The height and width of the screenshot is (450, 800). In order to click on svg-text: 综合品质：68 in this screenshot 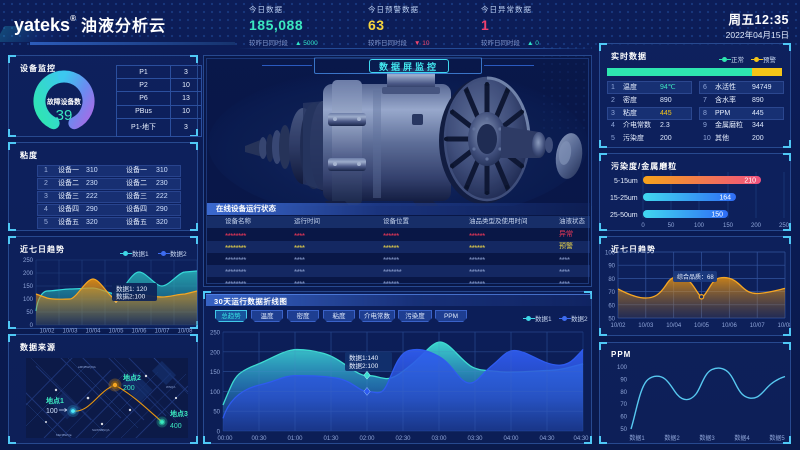, I will do `click(695, 277)`.